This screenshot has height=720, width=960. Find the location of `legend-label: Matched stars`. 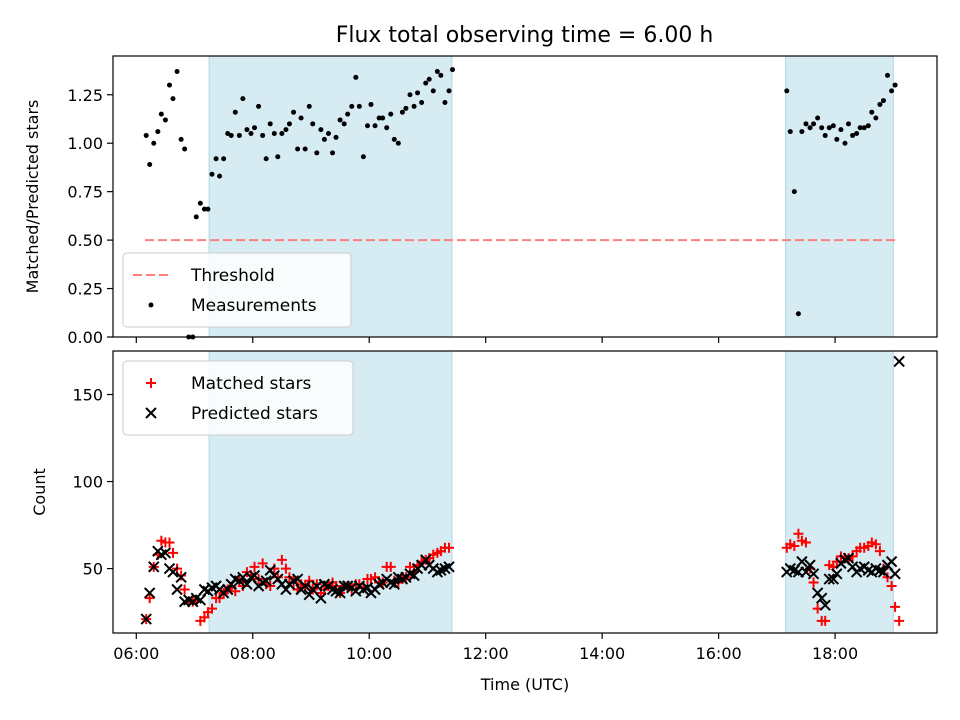

legend-label: Matched stars is located at coordinates (251, 384).